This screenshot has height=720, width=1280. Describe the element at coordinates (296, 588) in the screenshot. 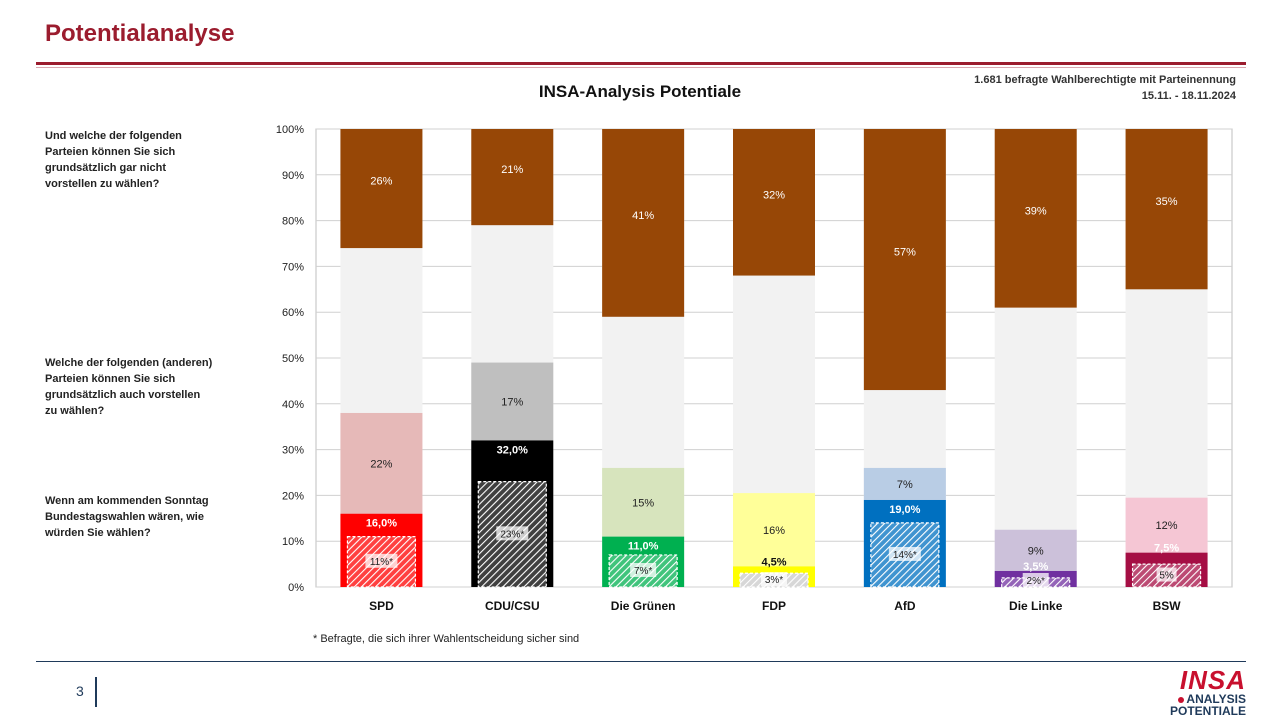

I see `y-tick-label: 0%` at that location.